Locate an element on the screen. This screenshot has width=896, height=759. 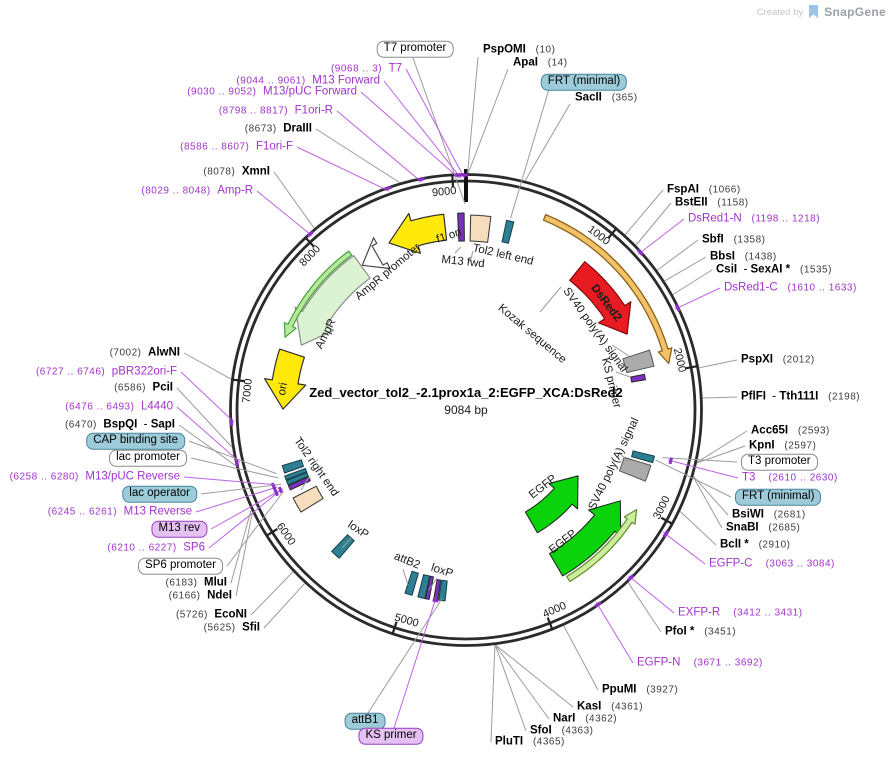
label-amp-r: (8029 .. 8048) Amp-R is located at coordinates (197, 191).